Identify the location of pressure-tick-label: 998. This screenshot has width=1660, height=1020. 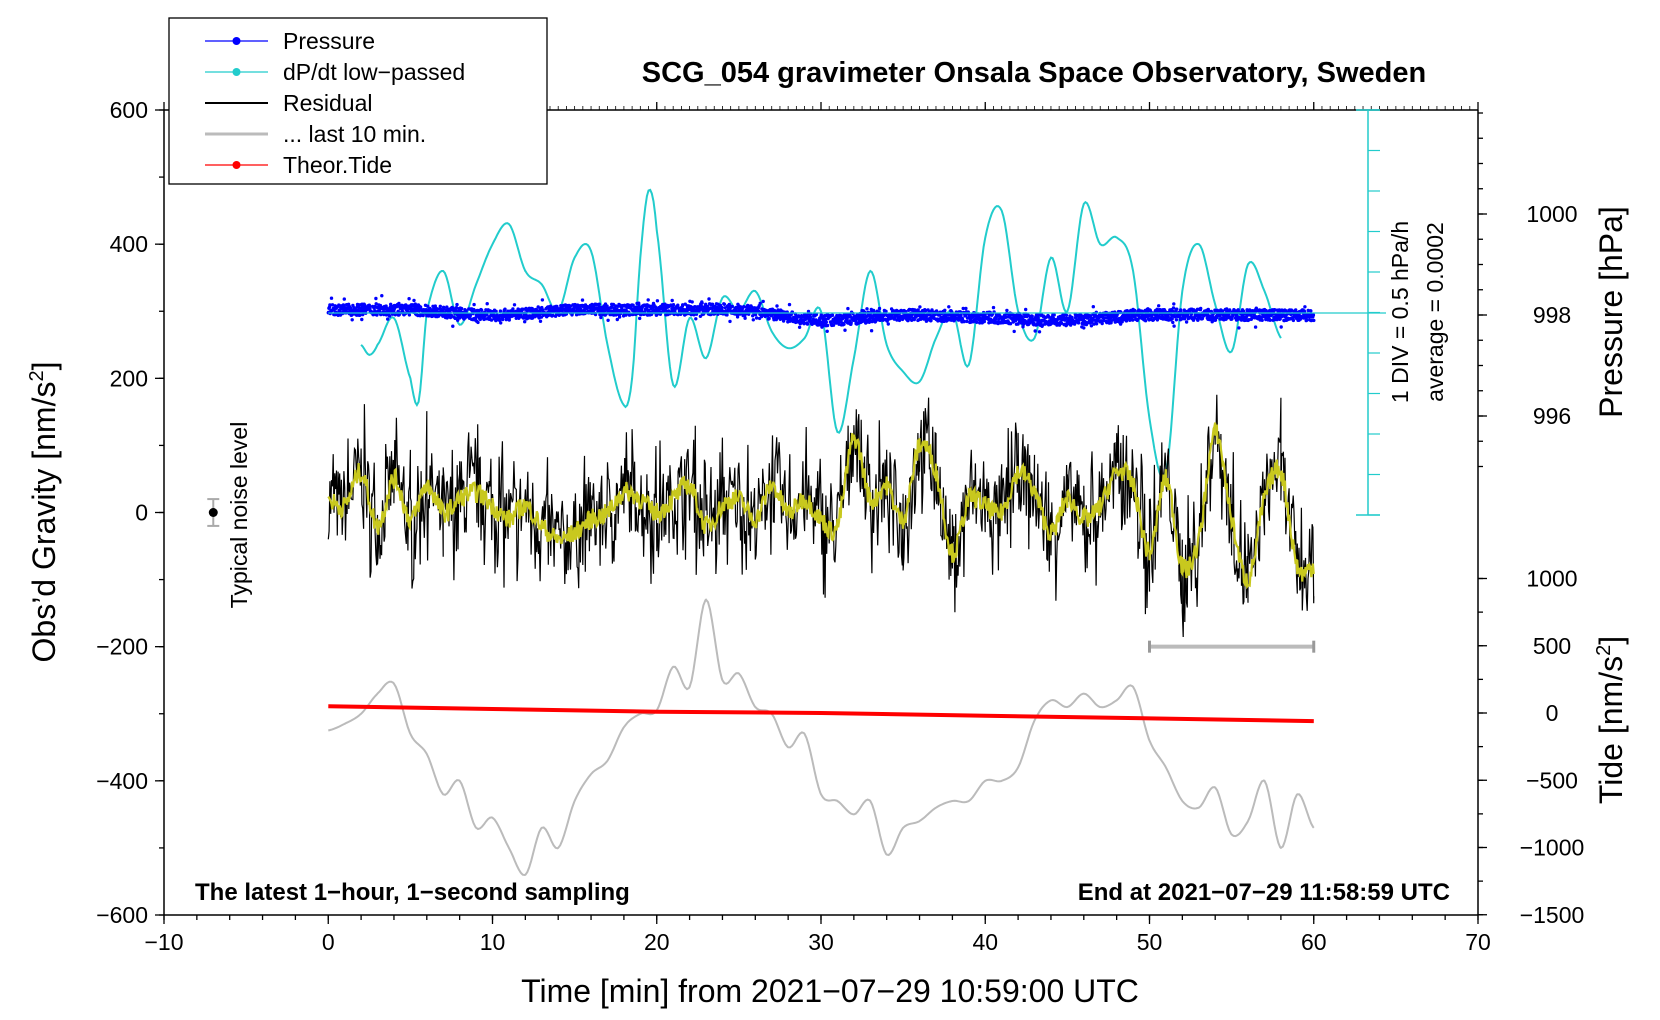
(1552, 315).